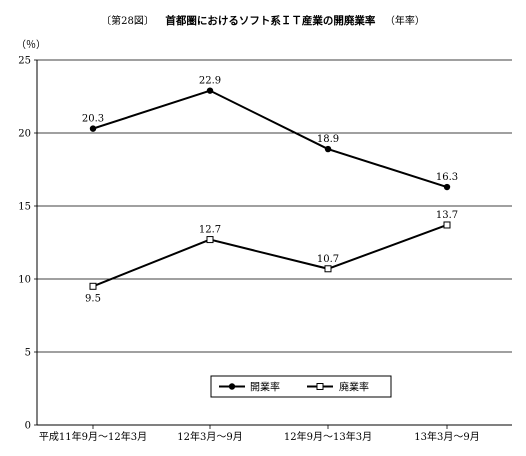  Describe the element at coordinates (447, 177) in the screenshot. I see `data-label: 16.3` at that location.